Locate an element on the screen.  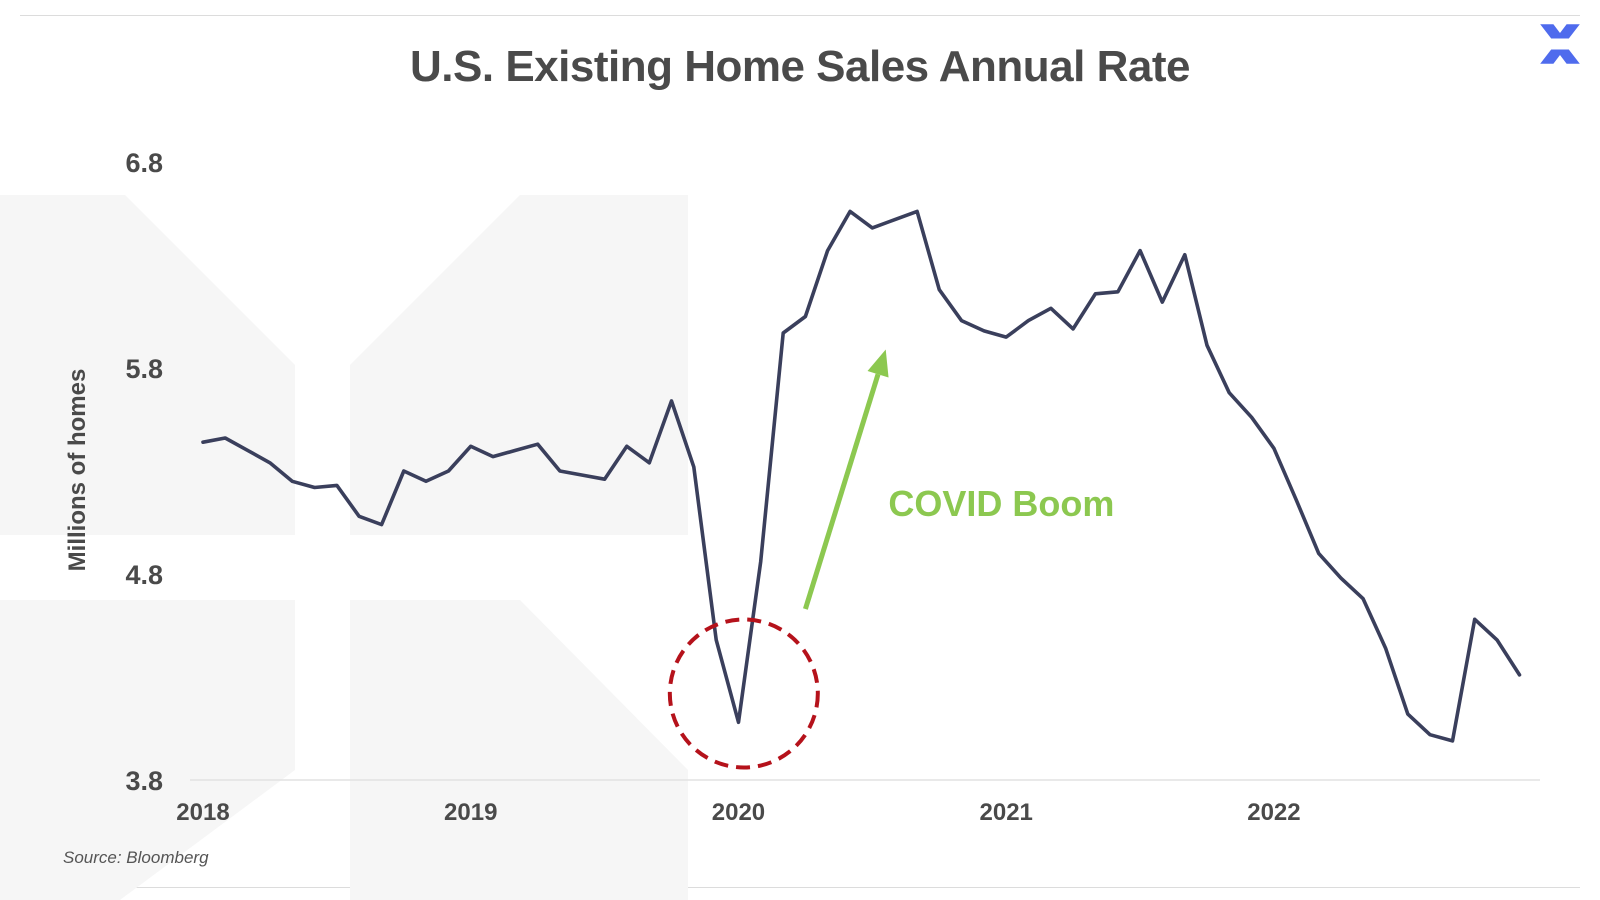
y-axis-label: Millions of homes is located at coordinates (77, 470).